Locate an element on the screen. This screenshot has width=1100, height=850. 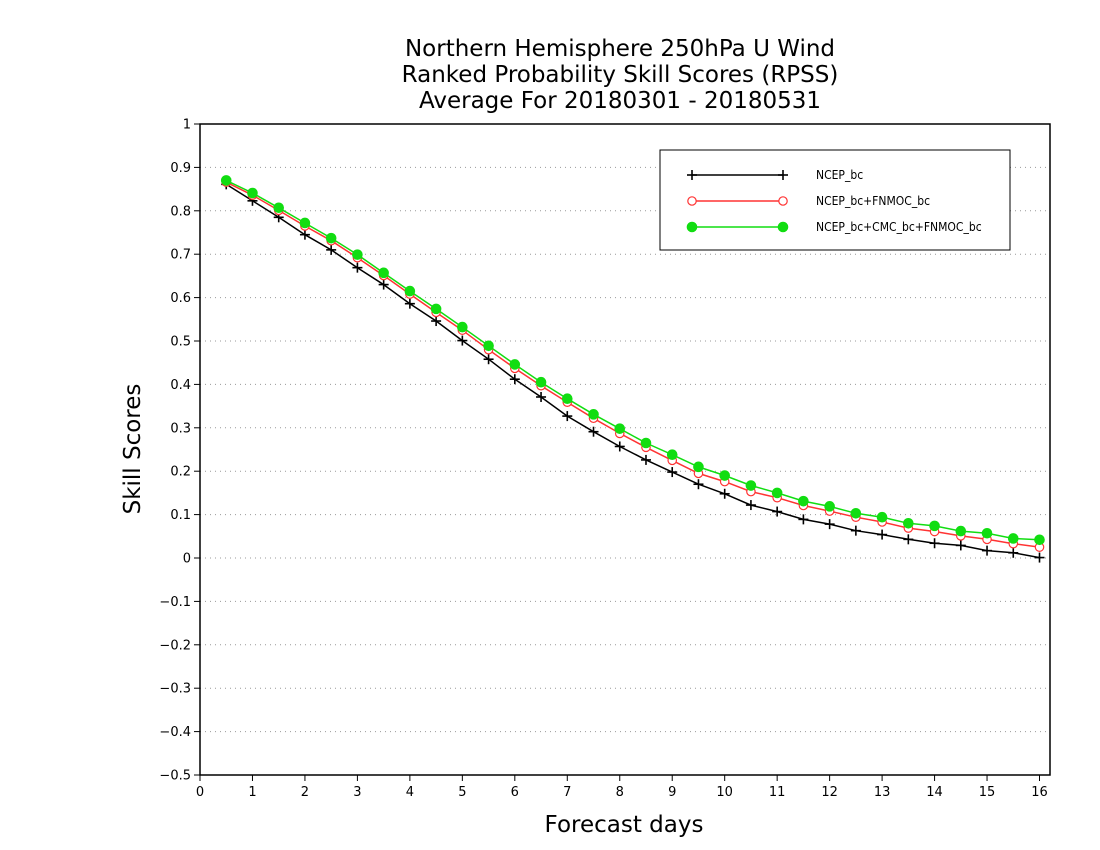
y-tick-label: 0.1 is located at coordinates (180, 515).